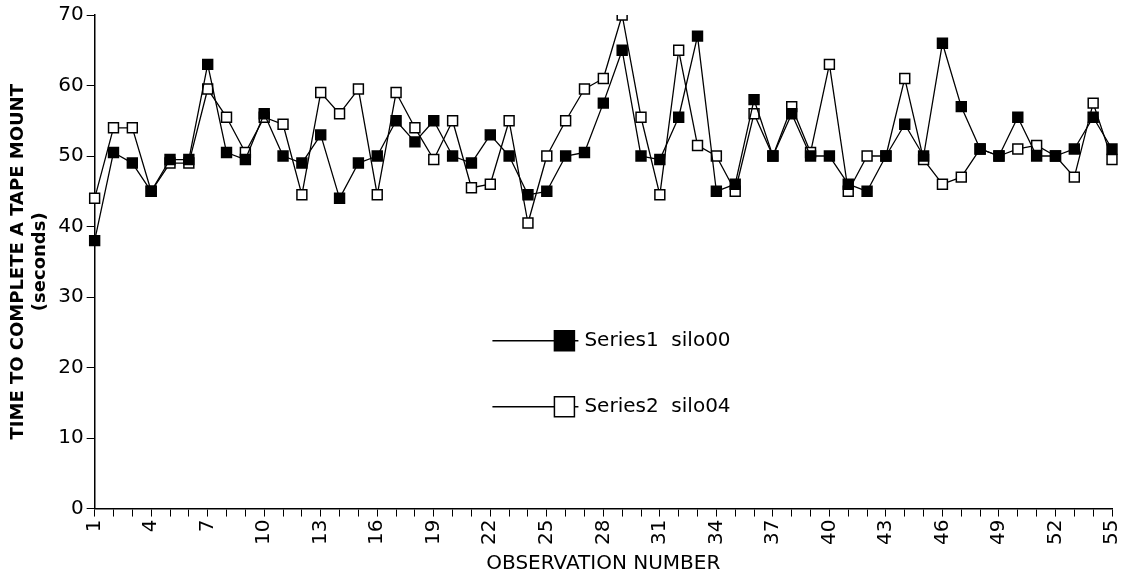 This screenshot has width=1139, height=584. Describe the element at coordinates (318, 532) in the screenshot. I see `x-tick-label: 13` at that location.